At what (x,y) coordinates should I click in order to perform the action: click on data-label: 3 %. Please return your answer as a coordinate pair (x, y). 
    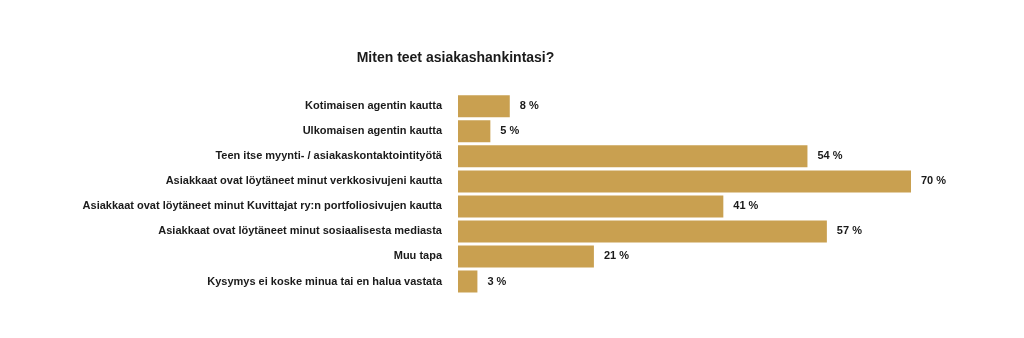
    Looking at the image, I should click on (497, 280).